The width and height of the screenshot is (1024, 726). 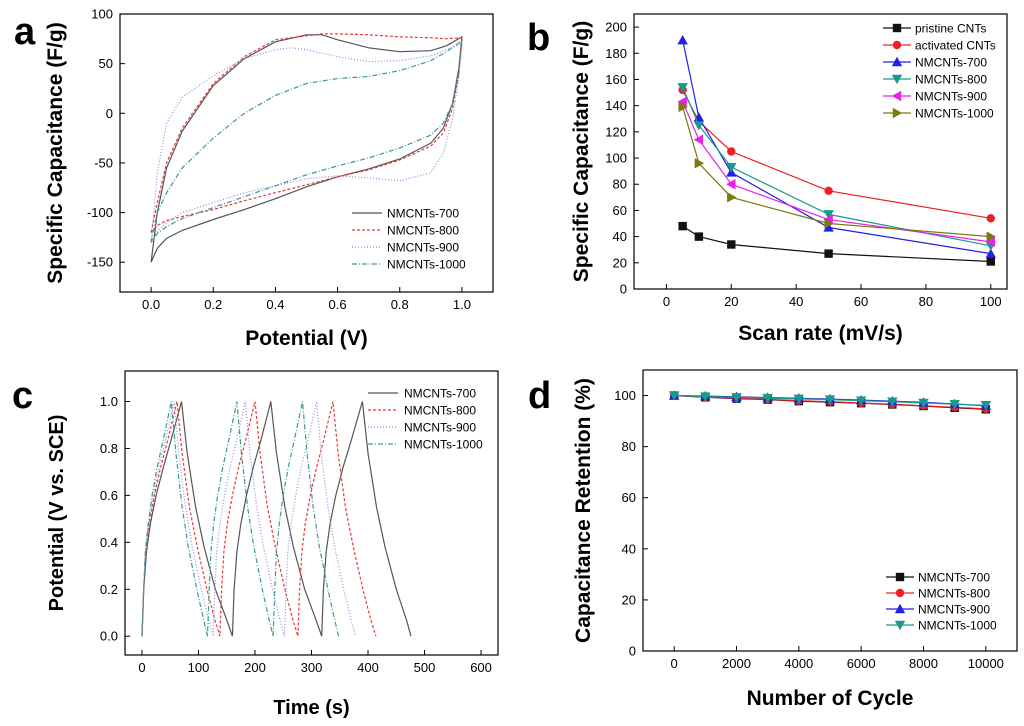 I want to click on x-tick-label: 0.8, so click(x=400, y=304).